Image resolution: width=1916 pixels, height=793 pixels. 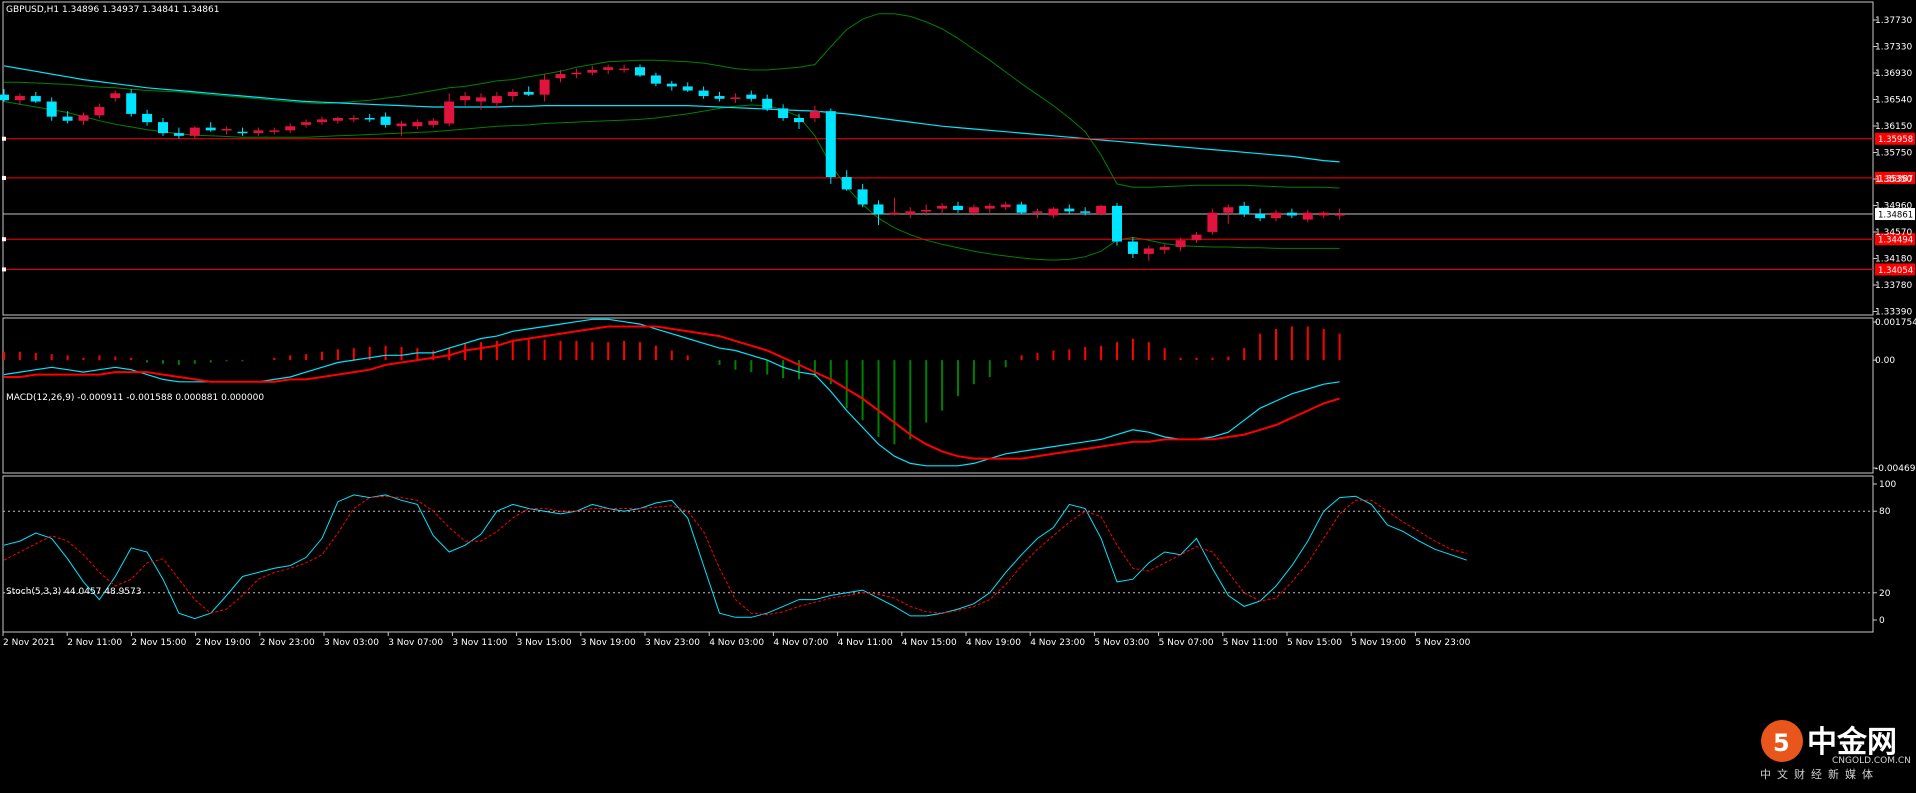 What do you see at coordinates (865, 643) in the screenshot?
I see `time-axis-label: 4 Nov 11:00` at bounding box center [865, 643].